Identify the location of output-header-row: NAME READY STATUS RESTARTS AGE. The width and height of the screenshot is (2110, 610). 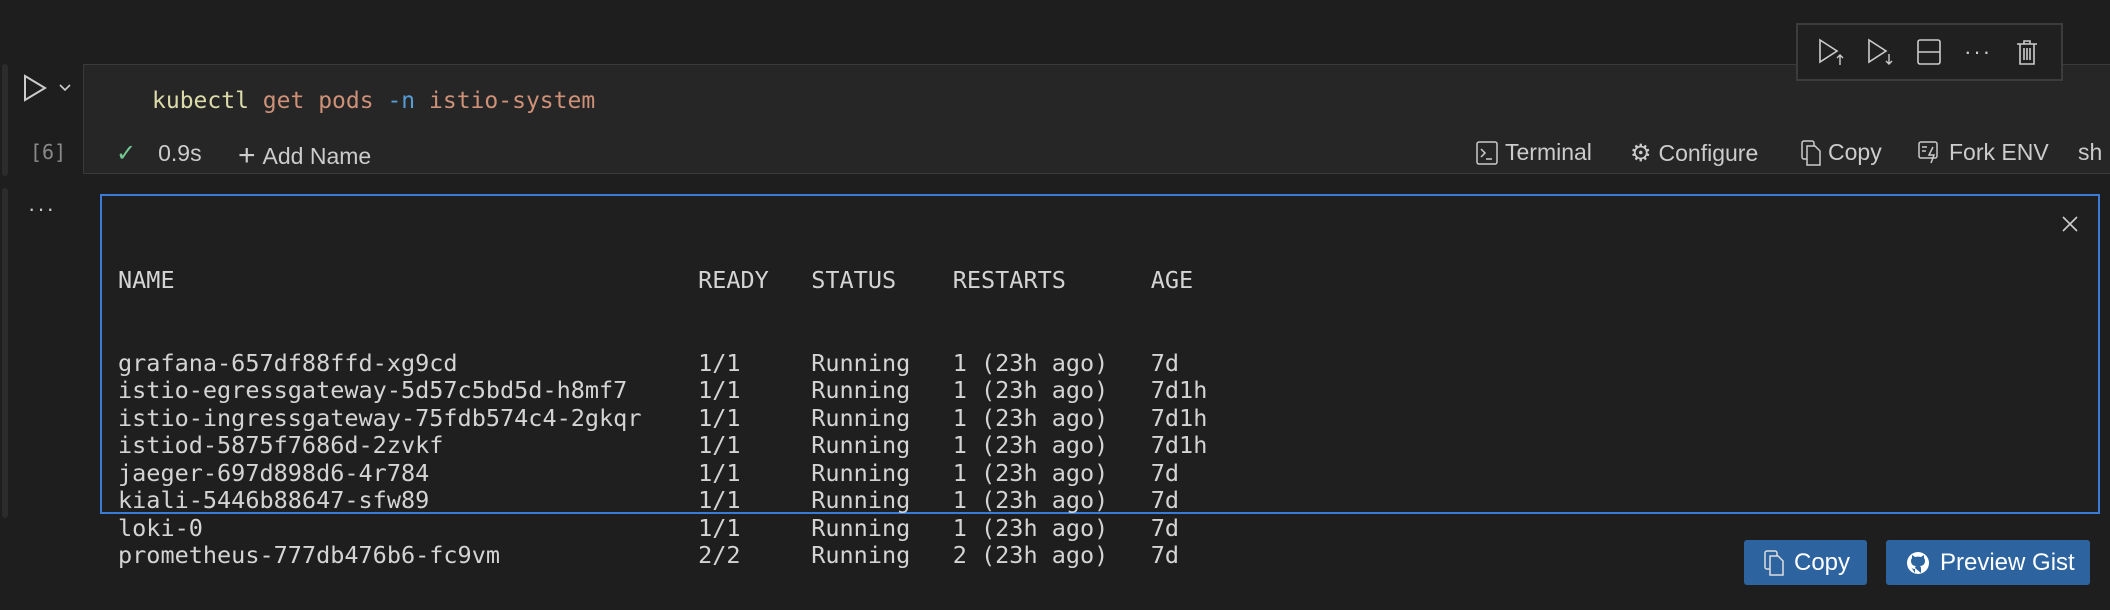
(662, 280).